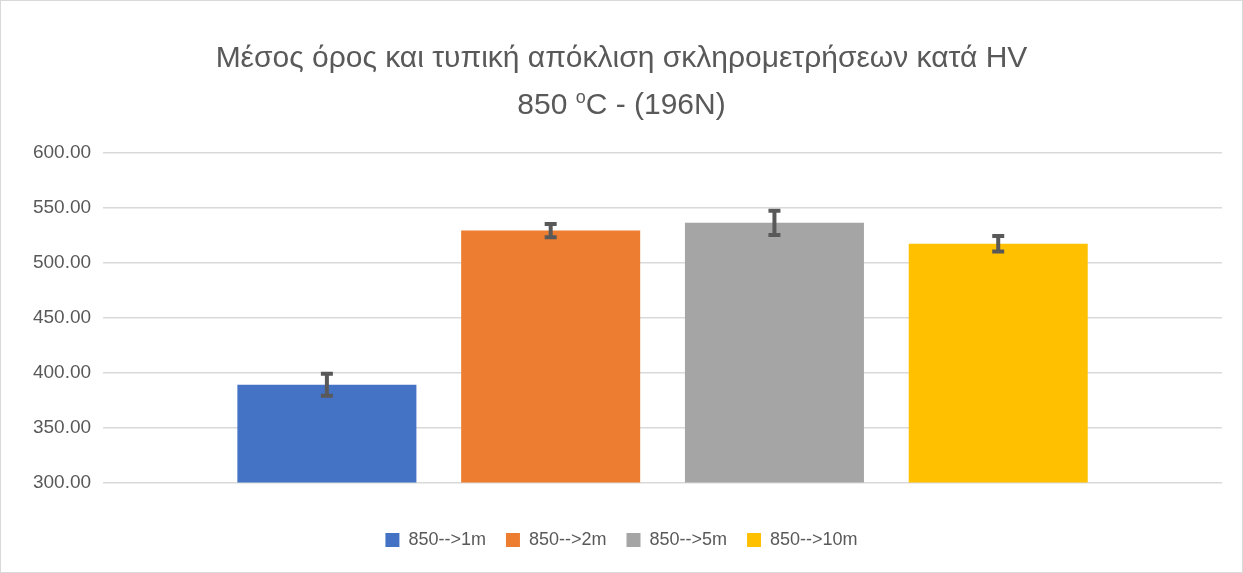  Describe the element at coordinates (62, 206) in the screenshot. I see `y-tick-label: 550.00` at that location.